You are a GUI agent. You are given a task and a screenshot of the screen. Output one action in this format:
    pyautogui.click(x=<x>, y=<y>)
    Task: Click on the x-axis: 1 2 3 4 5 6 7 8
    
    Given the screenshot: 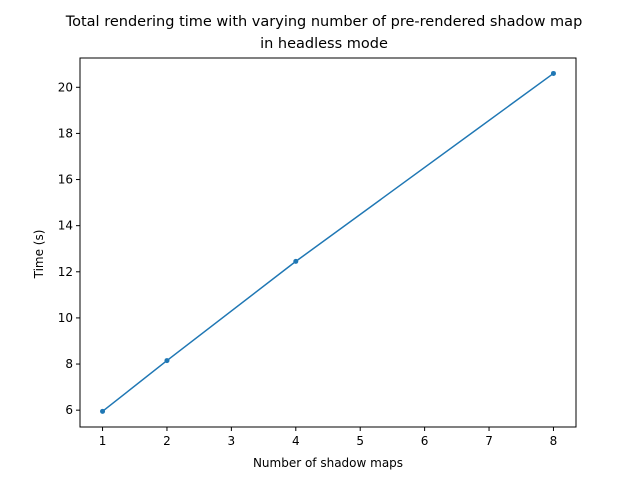 What is the action you would take?
    pyautogui.click(x=328, y=437)
    